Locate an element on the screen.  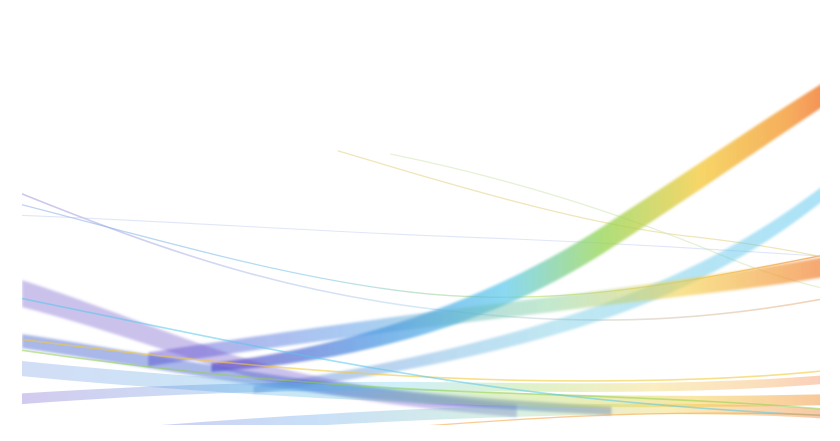
strand-green is located at coordinates (421, 379).